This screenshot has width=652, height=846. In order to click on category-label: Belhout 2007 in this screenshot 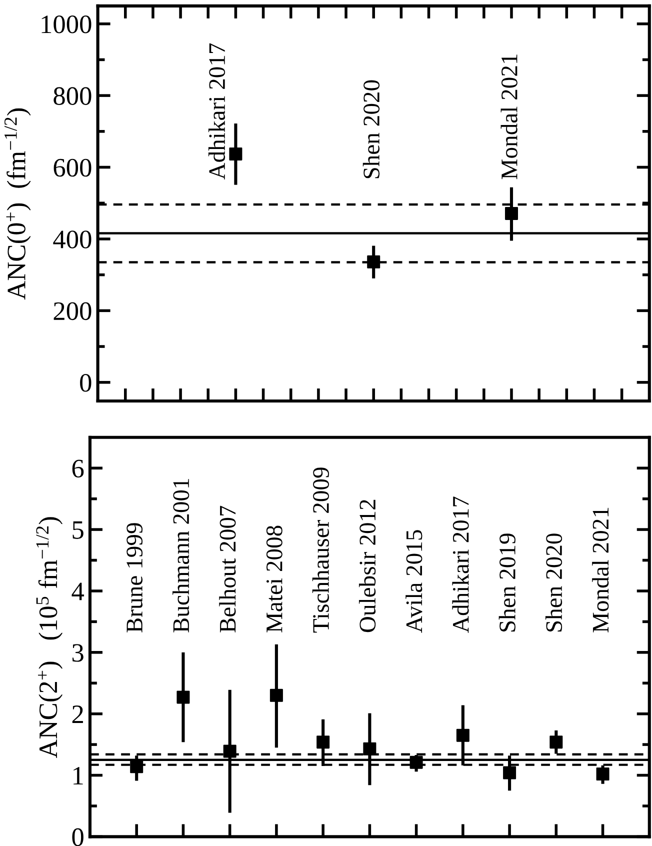, I will do `click(227, 569)`.